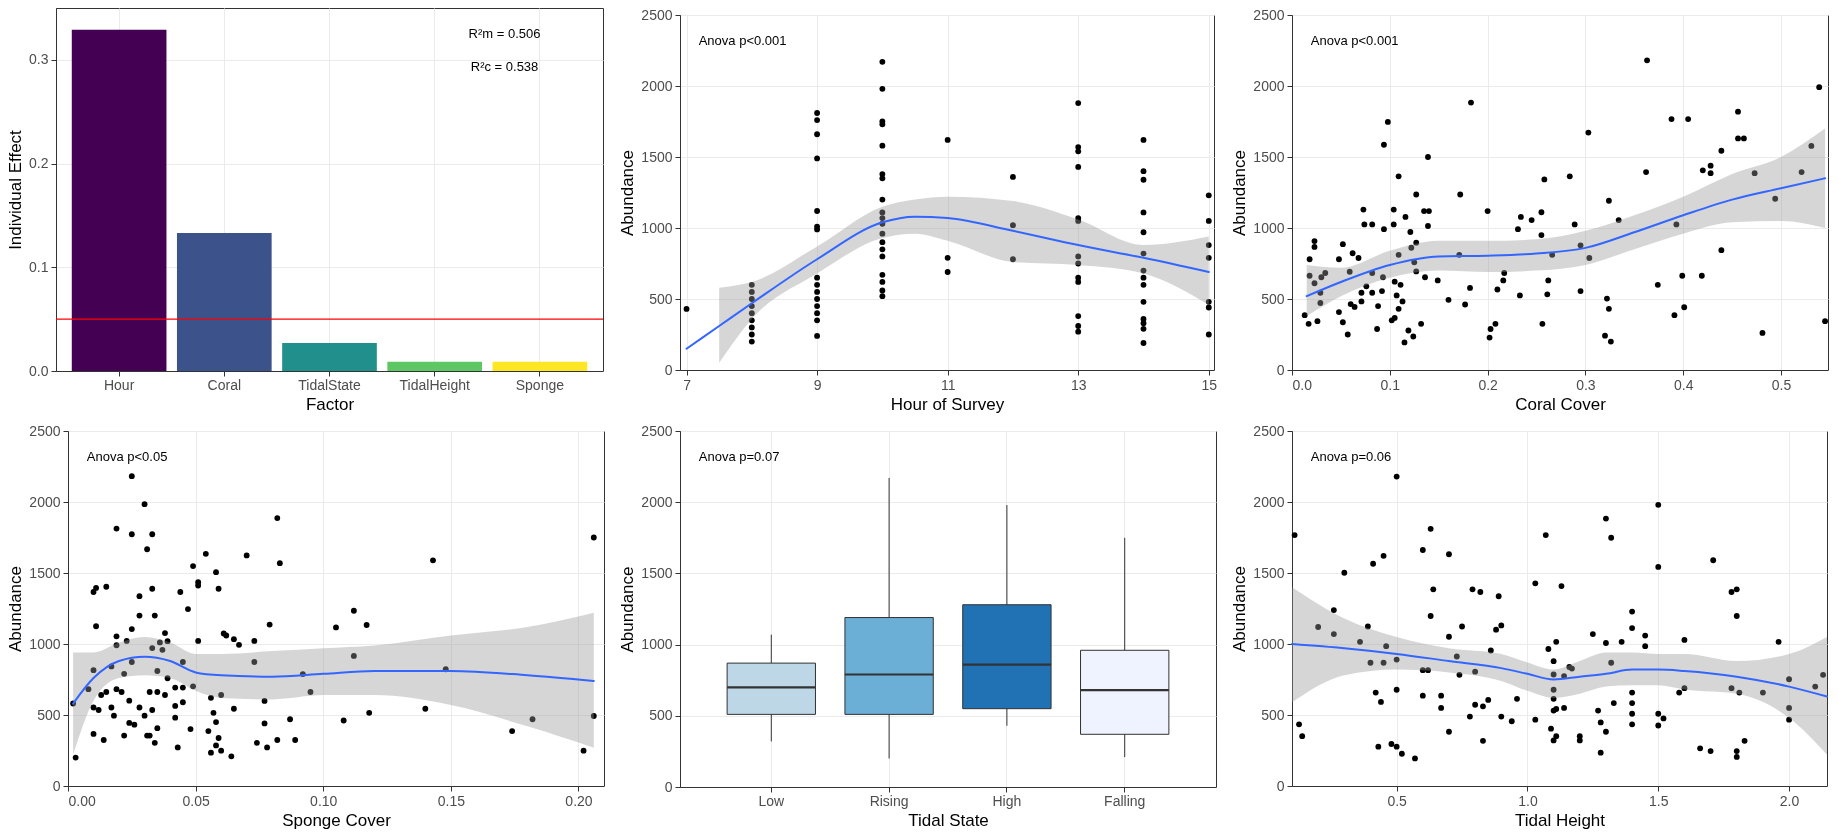 This screenshot has width=1838, height=832. What do you see at coordinates (540, 384) in the screenshot?
I see `x-tick-label: Sponge` at bounding box center [540, 384].